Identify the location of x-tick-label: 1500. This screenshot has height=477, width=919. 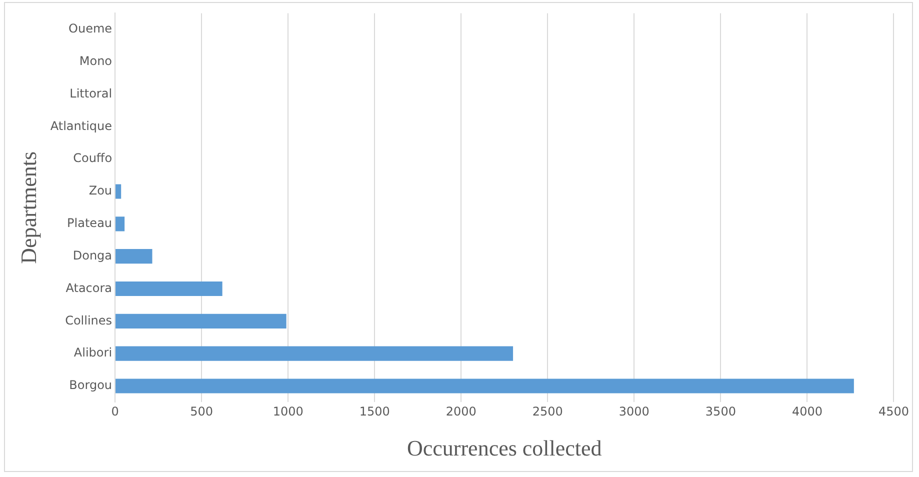
(374, 411).